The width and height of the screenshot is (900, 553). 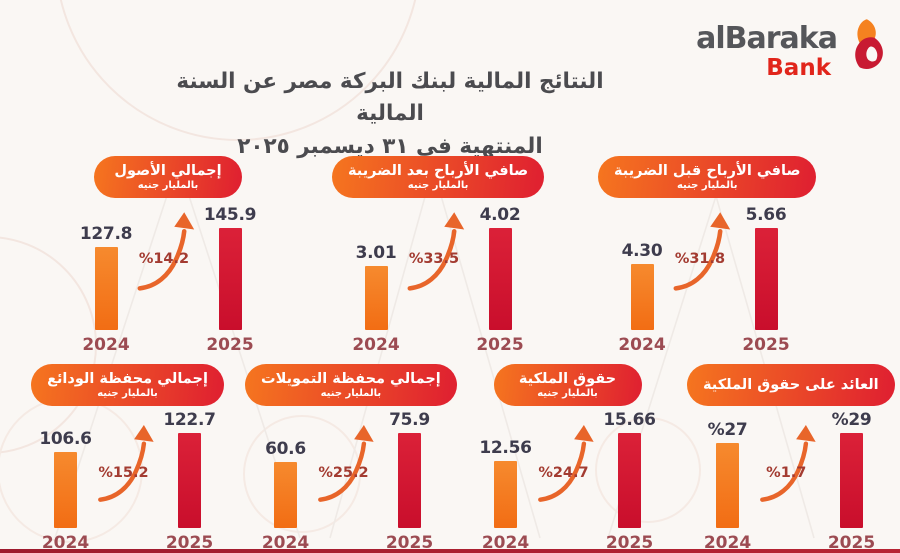 I want to click on value-label-2024: 60.6, so click(x=285, y=449).